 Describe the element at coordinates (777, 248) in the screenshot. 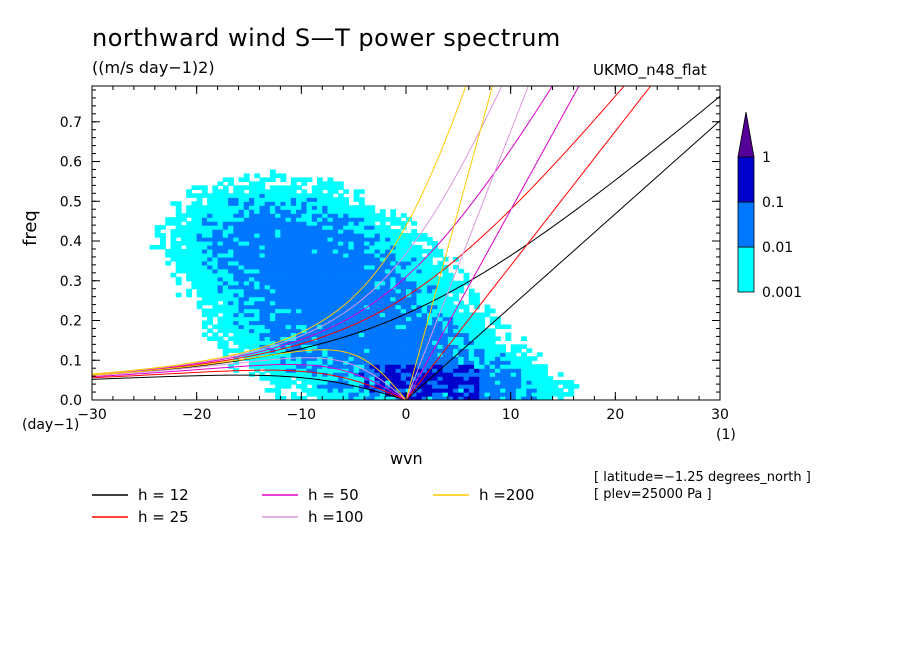

I see `colorbar-label: 0.01` at that location.